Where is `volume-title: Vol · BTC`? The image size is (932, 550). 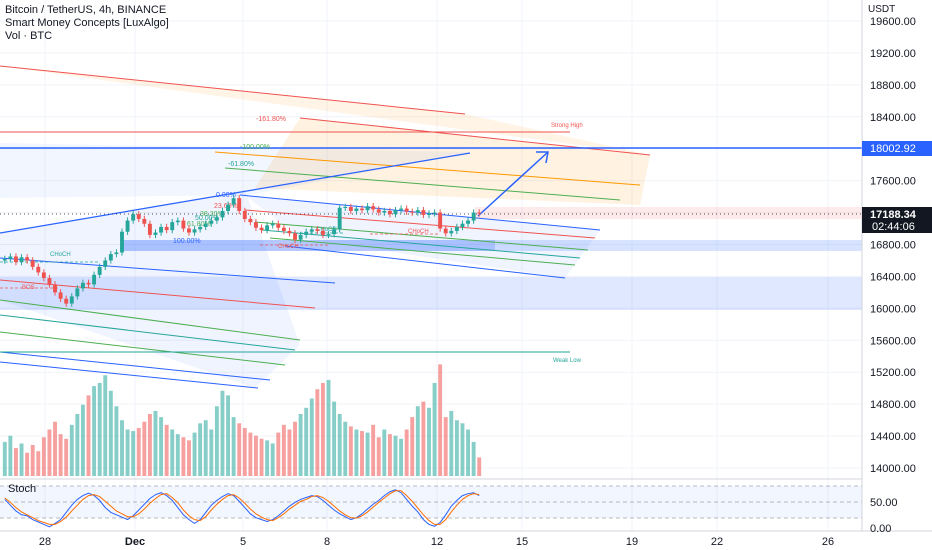
volume-title: Vol · BTC is located at coordinates (29, 36).